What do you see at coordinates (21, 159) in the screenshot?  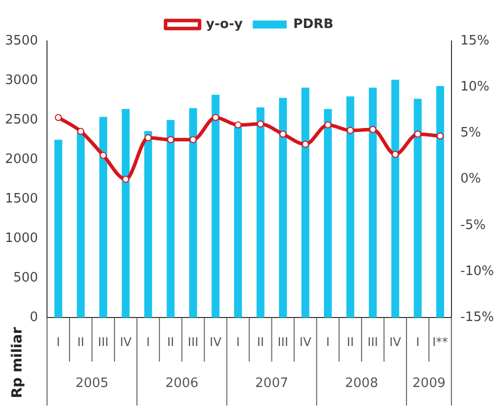 I see `y-tick-label: 2000` at bounding box center [21, 159].